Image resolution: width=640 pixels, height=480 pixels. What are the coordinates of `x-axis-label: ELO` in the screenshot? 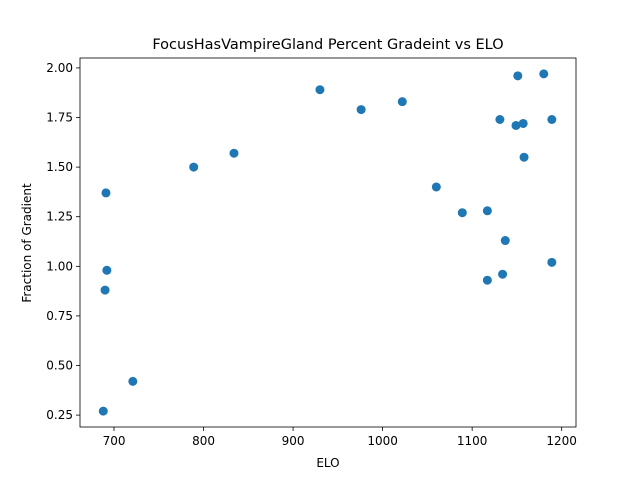 It's located at (327, 463).